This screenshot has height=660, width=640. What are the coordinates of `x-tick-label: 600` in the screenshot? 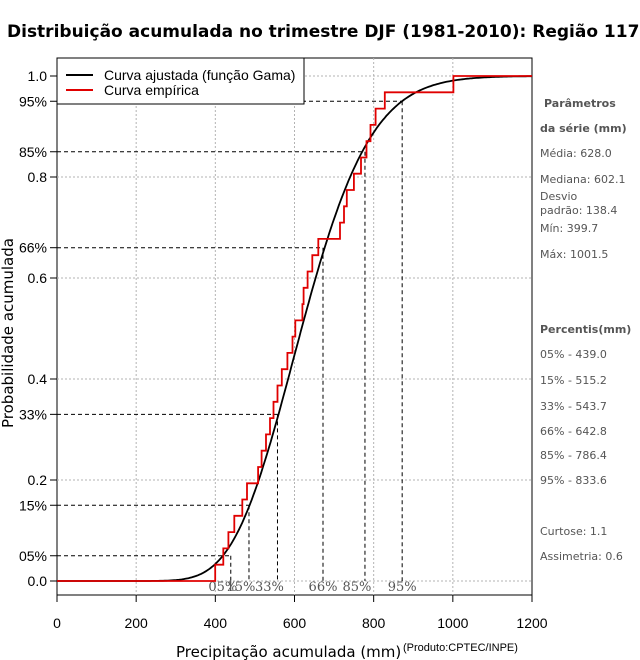 It's located at (295, 623).